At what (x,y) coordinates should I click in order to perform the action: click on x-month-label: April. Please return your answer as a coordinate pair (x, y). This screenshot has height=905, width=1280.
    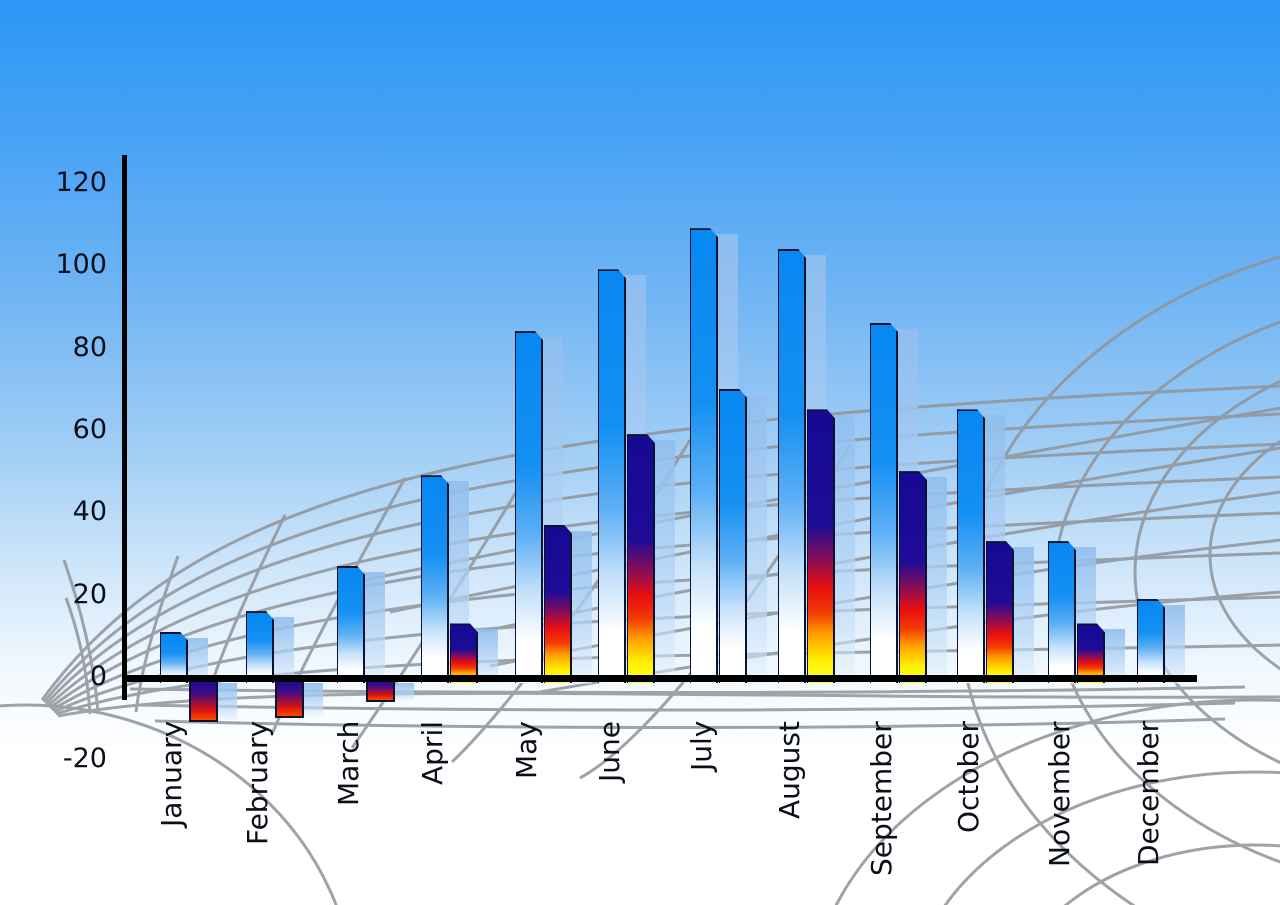
    Looking at the image, I should click on (432, 753).